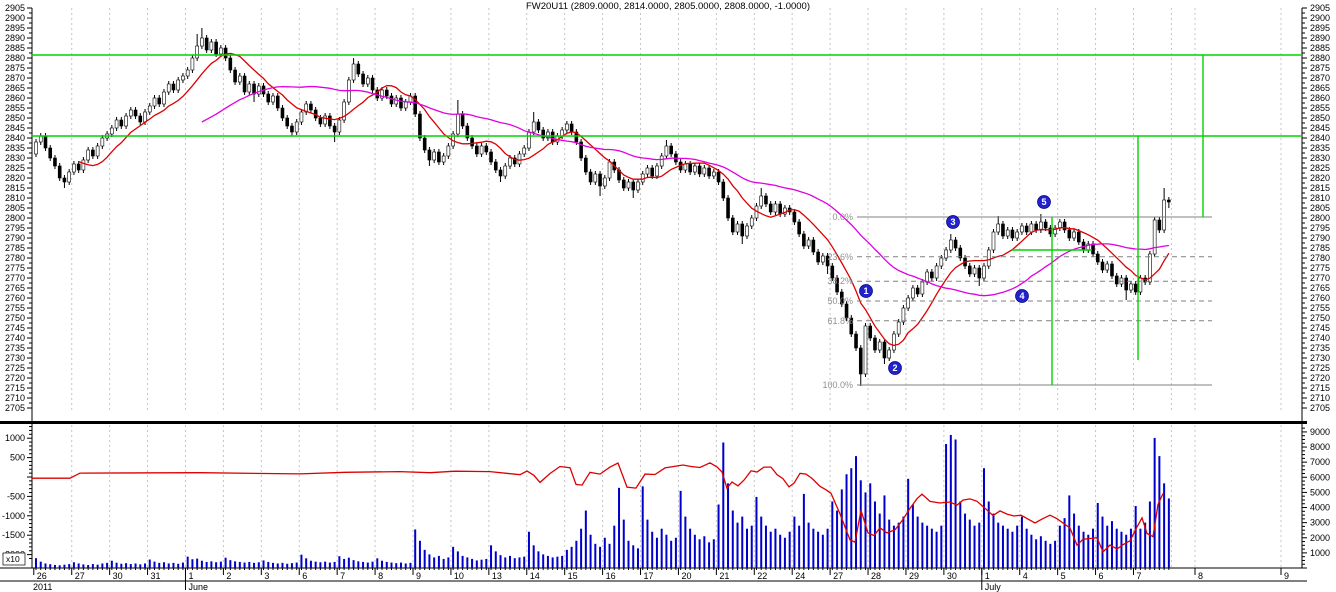  Describe the element at coordinates (1320, 258) in the screenshot. I see `svg-text: 2780` at that location.